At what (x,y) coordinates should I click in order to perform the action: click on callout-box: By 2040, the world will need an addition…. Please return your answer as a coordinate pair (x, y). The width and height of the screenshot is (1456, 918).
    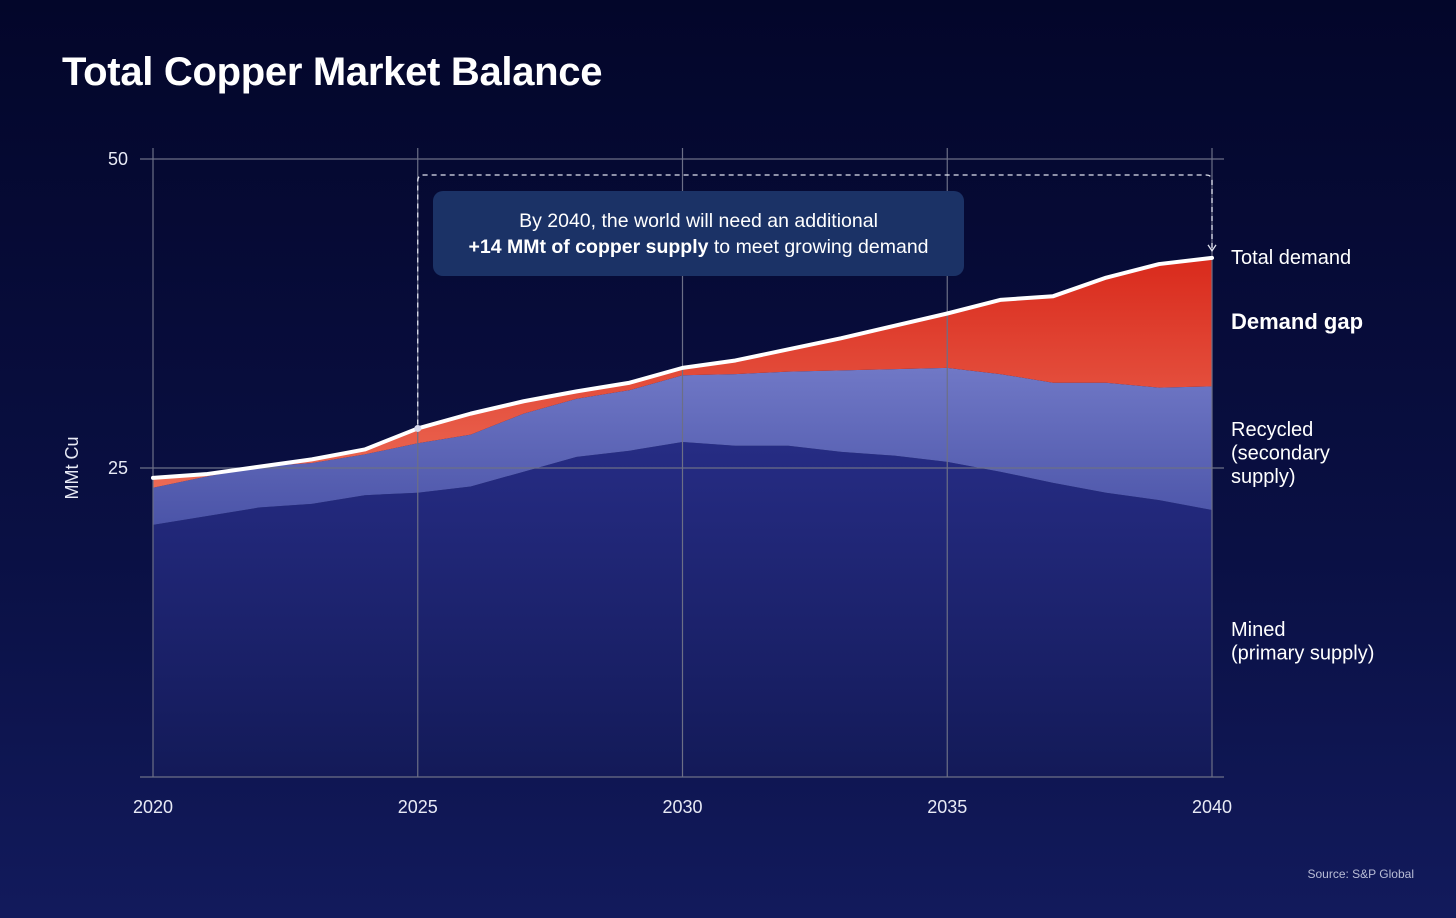
    Looking at the image, I should click on (698, 233).